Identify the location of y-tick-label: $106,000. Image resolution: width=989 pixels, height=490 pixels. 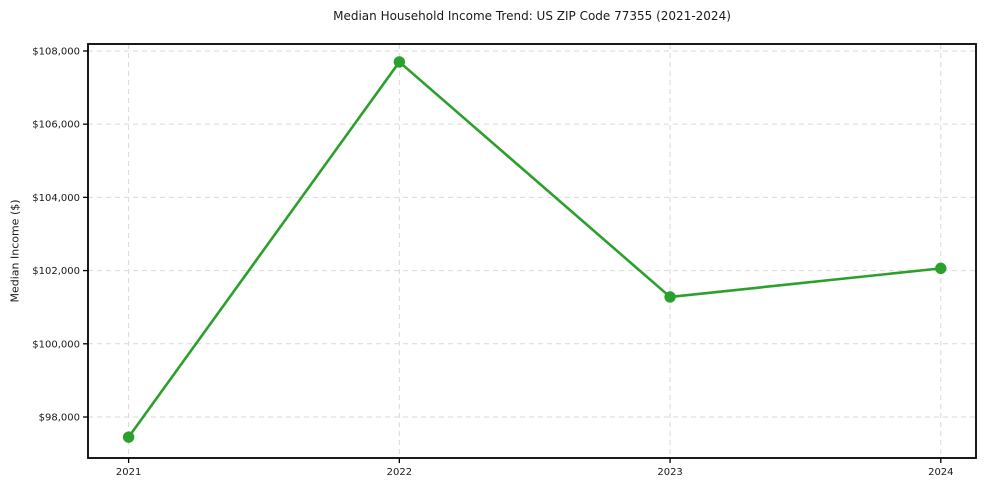
(56, 125).